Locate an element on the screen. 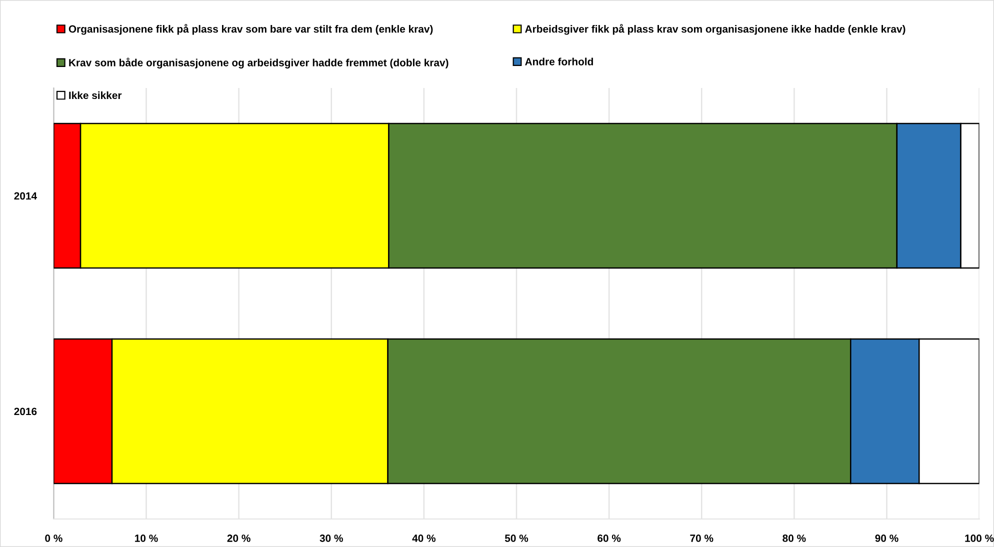  x-tick-label: 50 % is located at coordinates (516, 538).